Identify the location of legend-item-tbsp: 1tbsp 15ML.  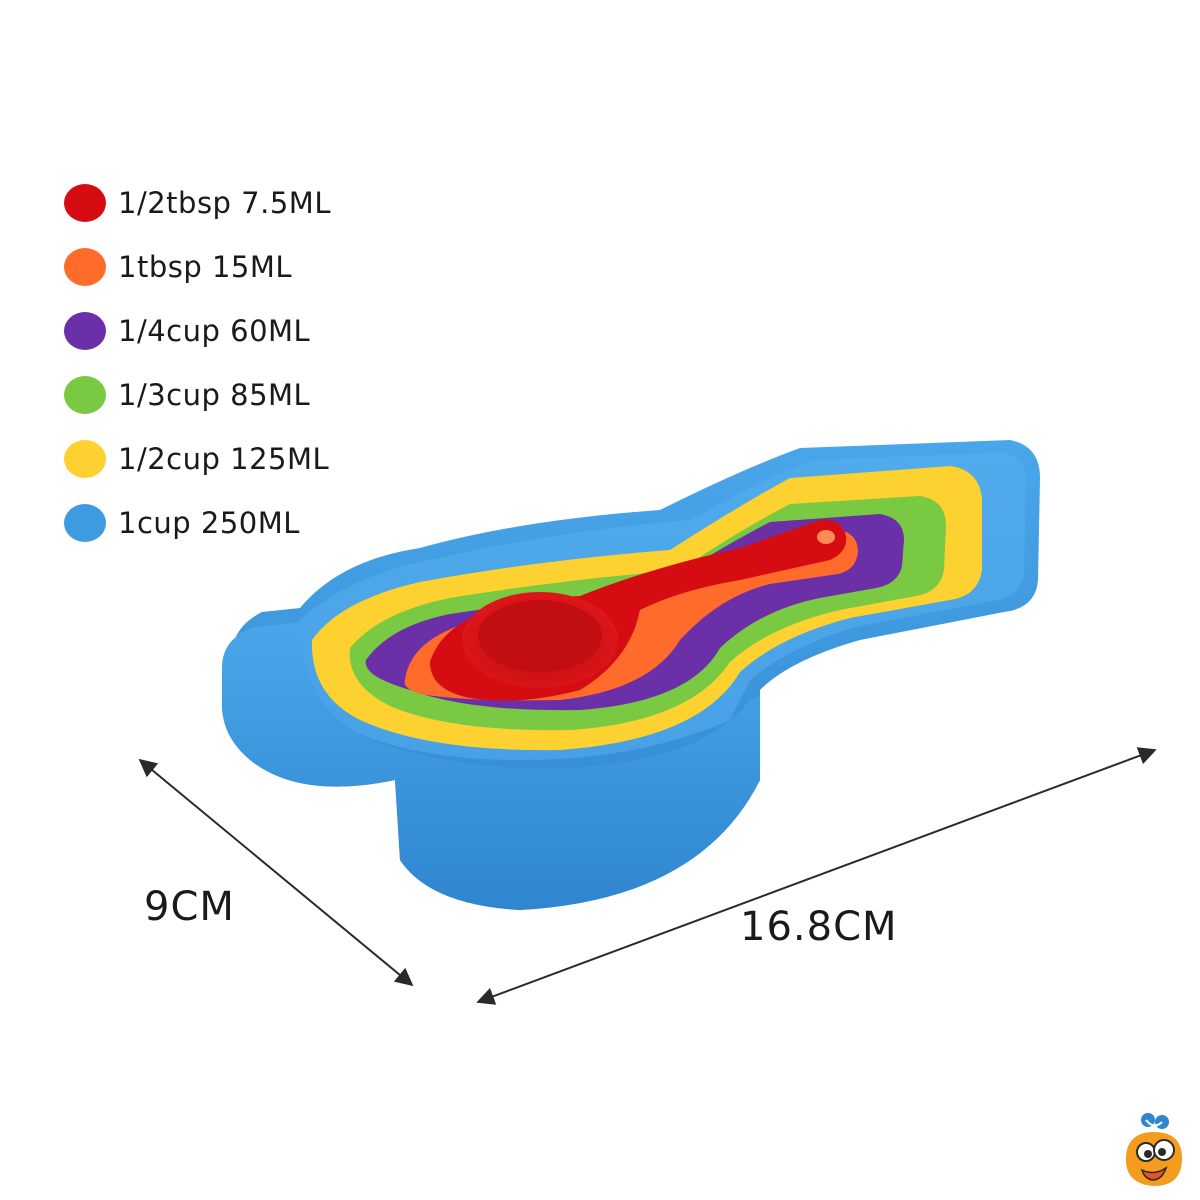
(270, 276).